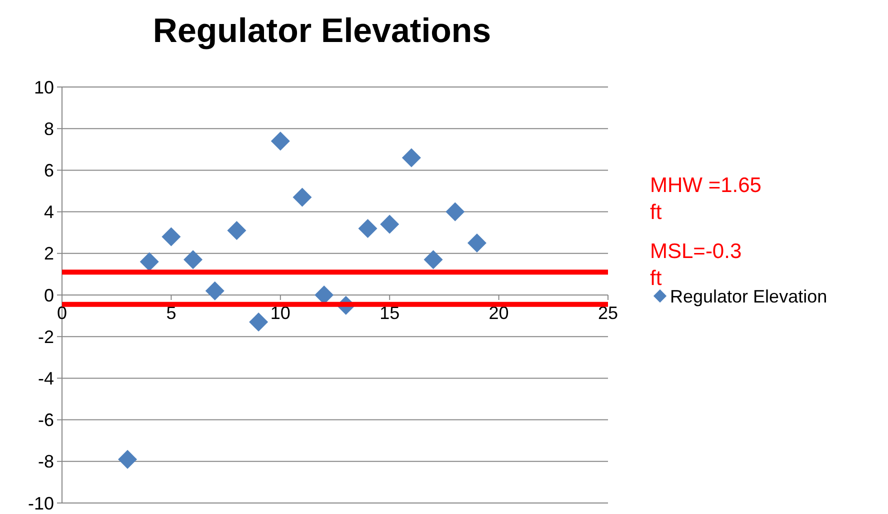 The width and height of the screenshot is (888, 514). What do you see at coordinates (706, 199) in the screenshot?
I see `text: MHW =1.65 ft` at bounding box center [706, 199].